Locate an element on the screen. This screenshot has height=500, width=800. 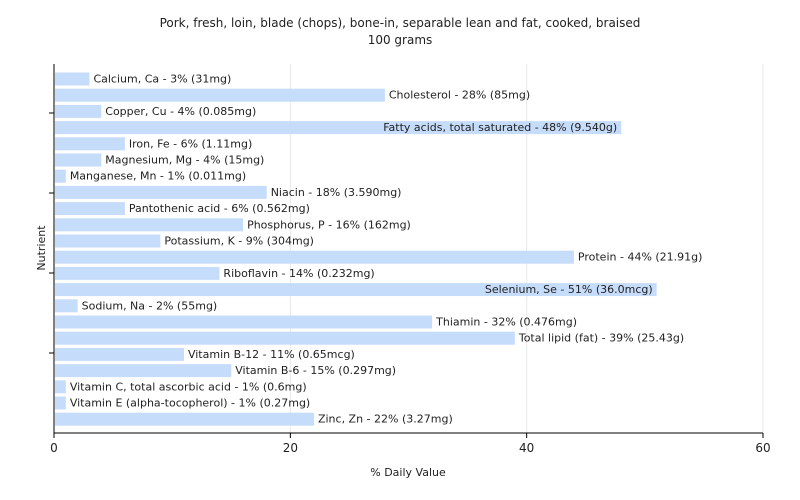
bar-label: Selenium, Se - 51% (36.0mcg) is located at coordinates (569, 289).